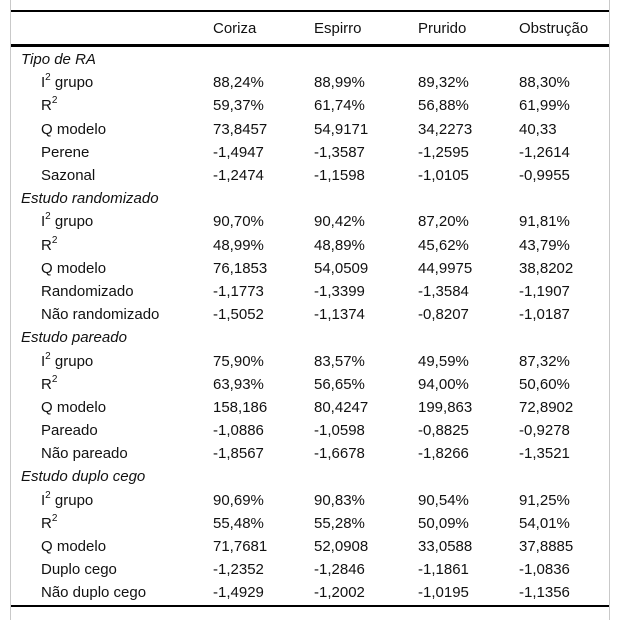 This screenshot has width=621, height=620. What do you see at coordinates (339, 245) in the screenshot?
I see `cell-value: 48,89%` at bounding box center [339, 245].